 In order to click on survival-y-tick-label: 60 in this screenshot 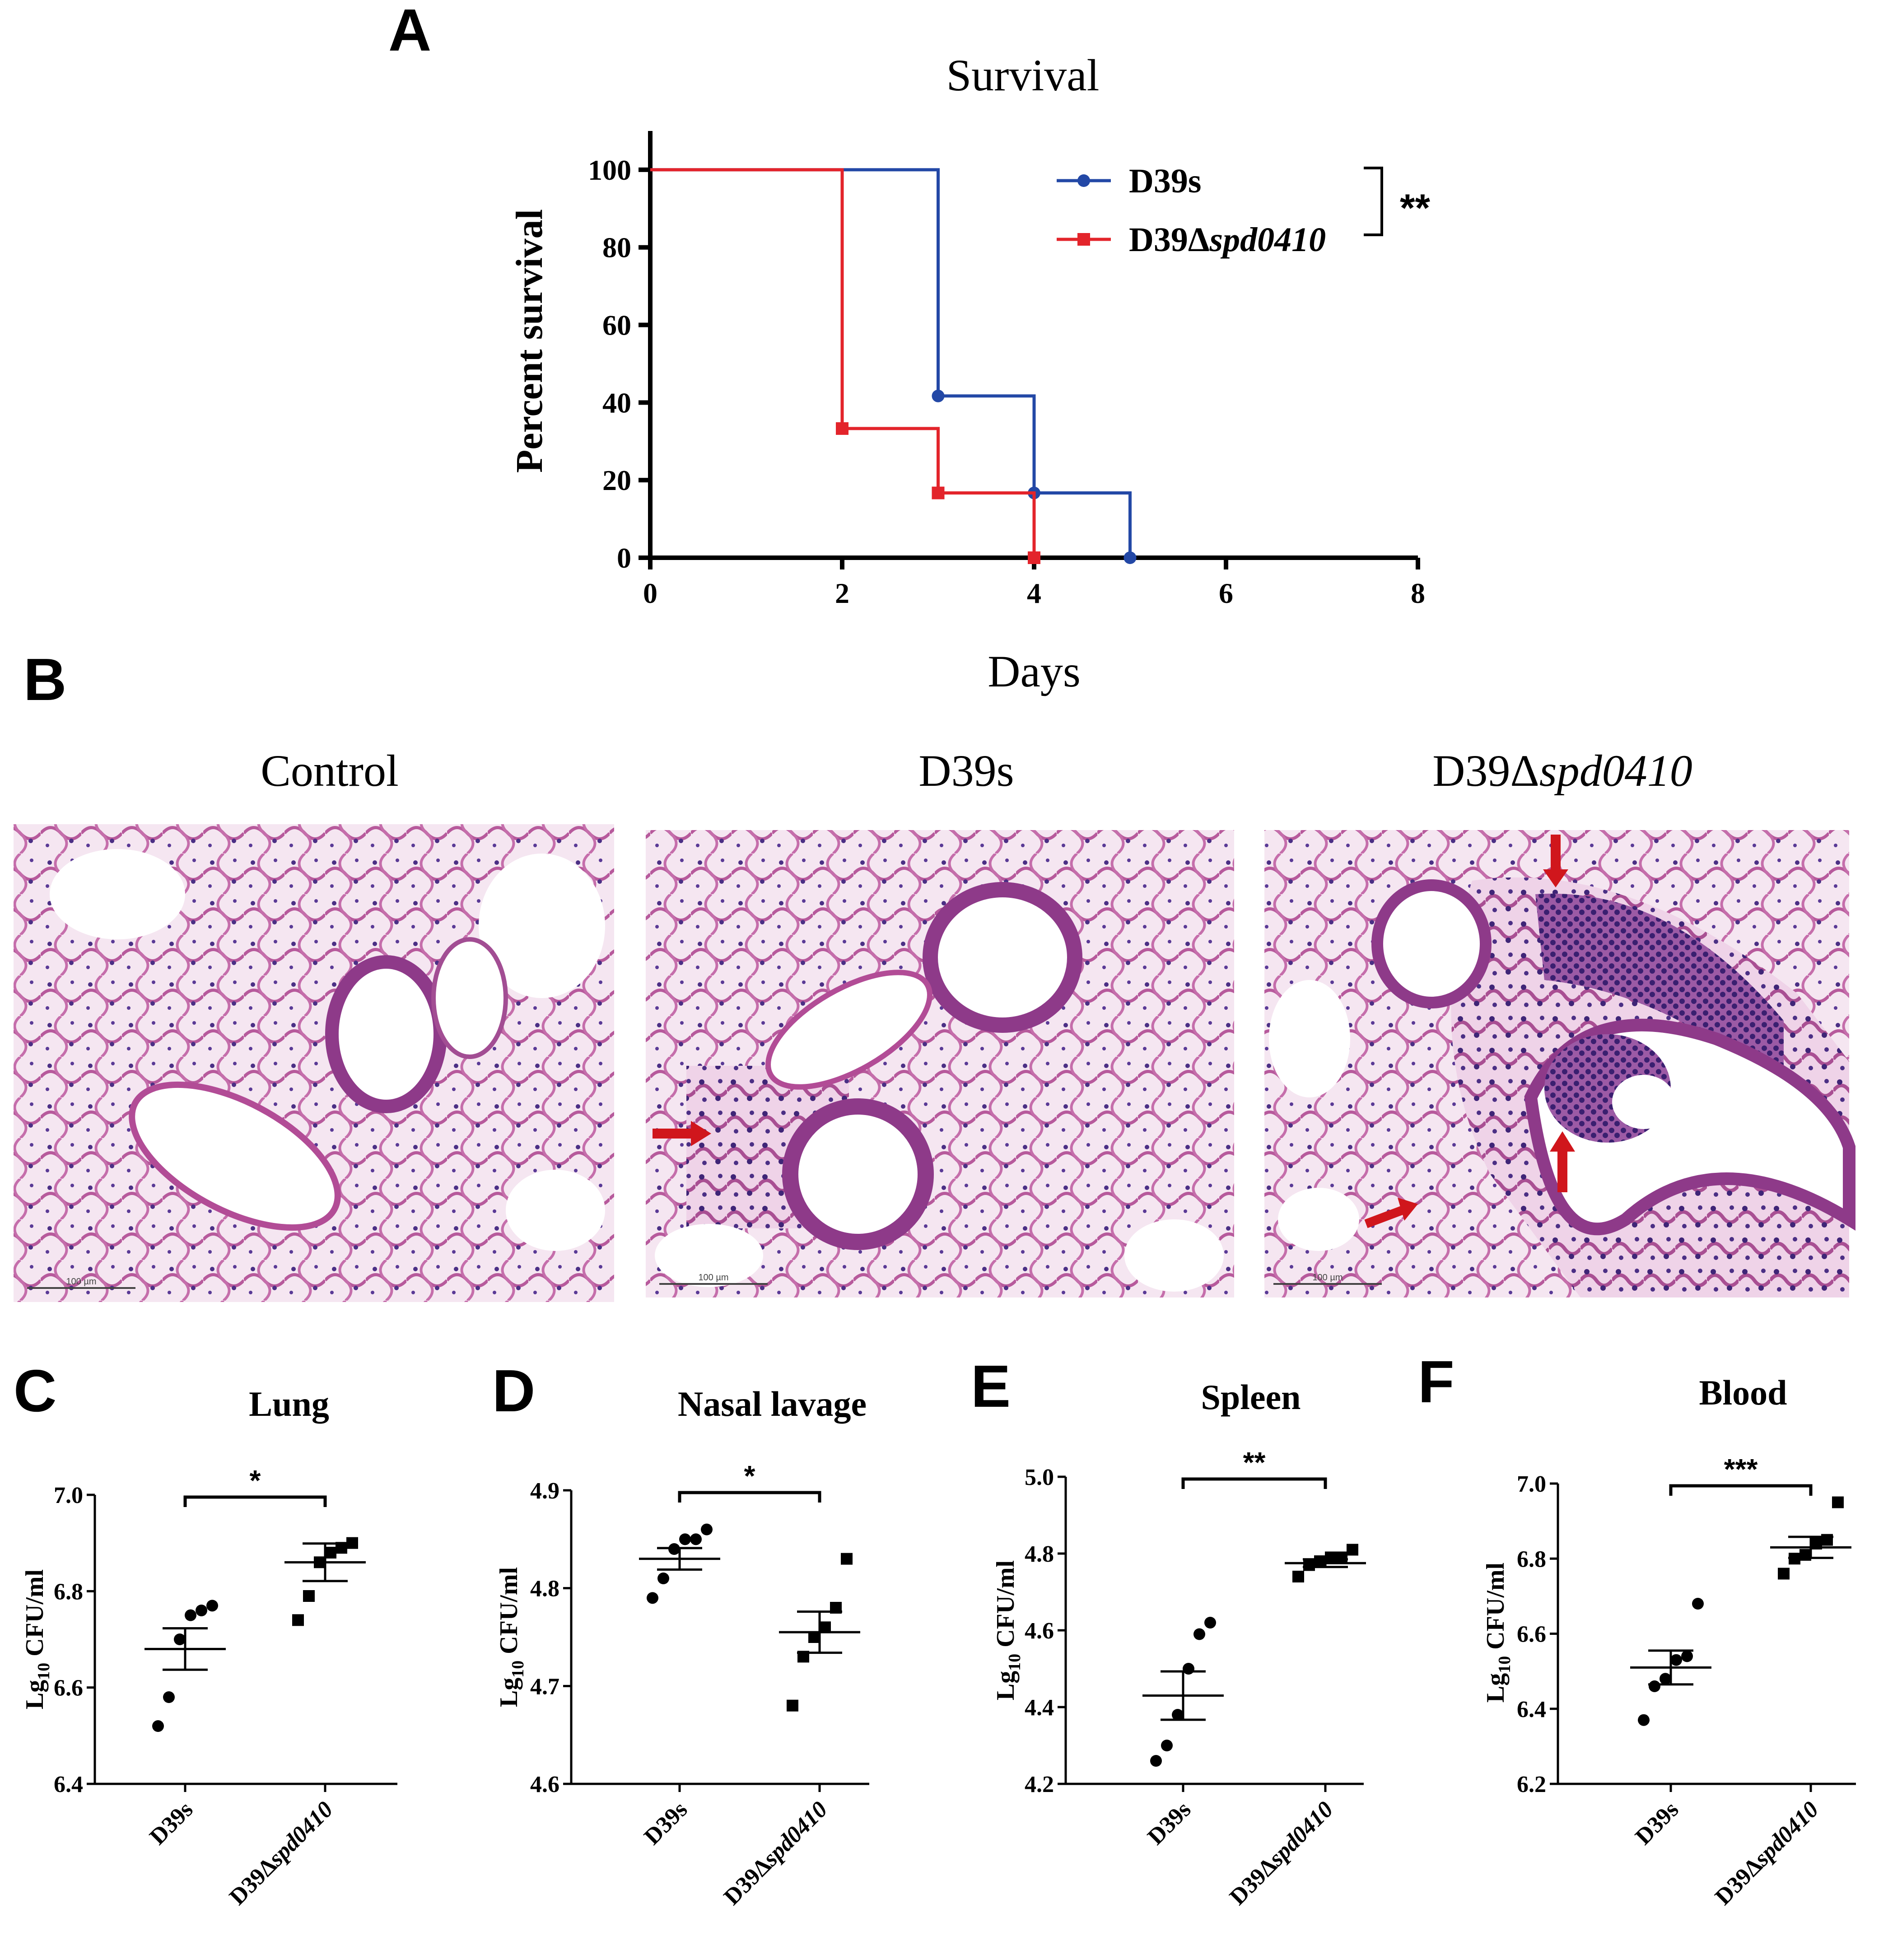, I will do `click(616, 325)`.